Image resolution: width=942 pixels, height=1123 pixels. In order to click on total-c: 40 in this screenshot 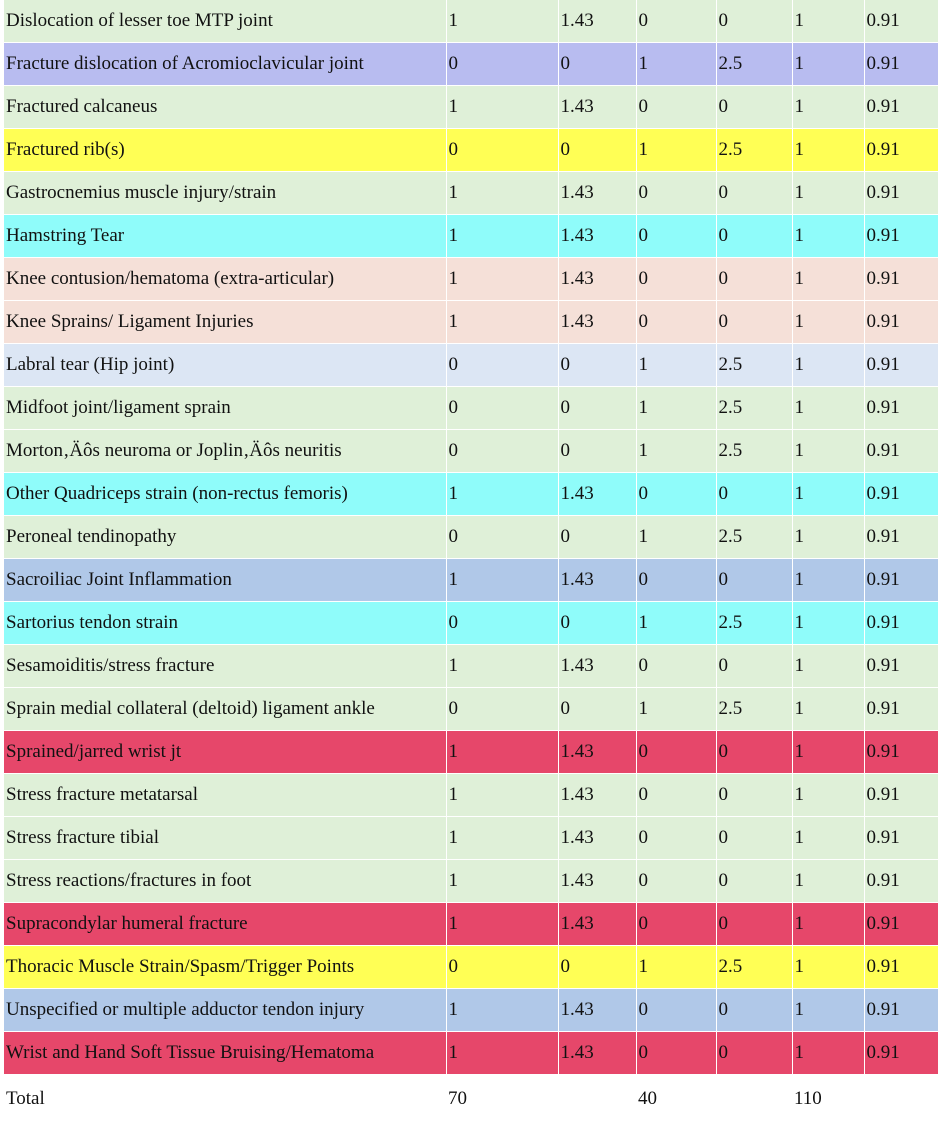, I will do `click(676, 1099)`.